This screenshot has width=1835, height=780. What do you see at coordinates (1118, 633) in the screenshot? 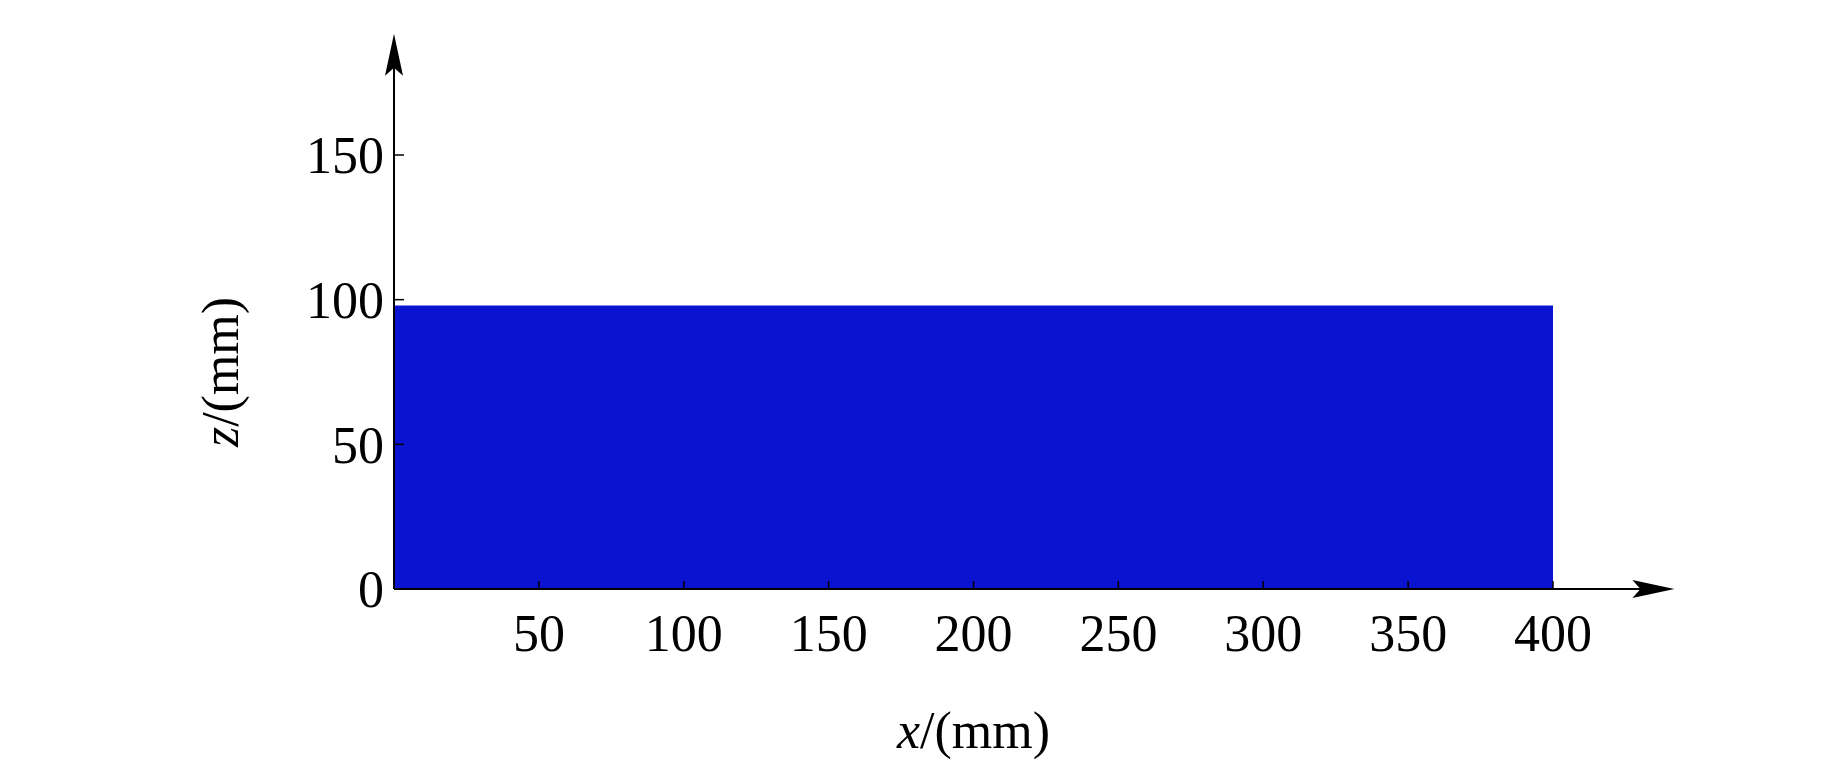
I see `x-tick-label: 250` at bounding box center [1118, 633].